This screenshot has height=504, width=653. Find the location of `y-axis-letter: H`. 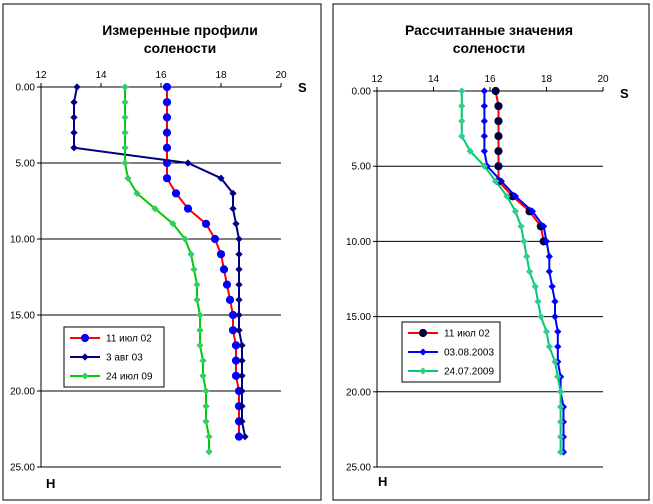

y-axis-letter: H is located at coordinates (382, 481).